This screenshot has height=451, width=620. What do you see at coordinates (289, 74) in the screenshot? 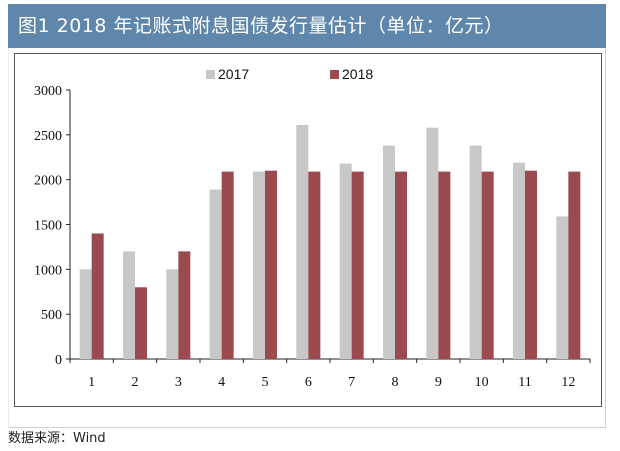
I see `legend: 2017 2018` at bounding box center [289, 74].